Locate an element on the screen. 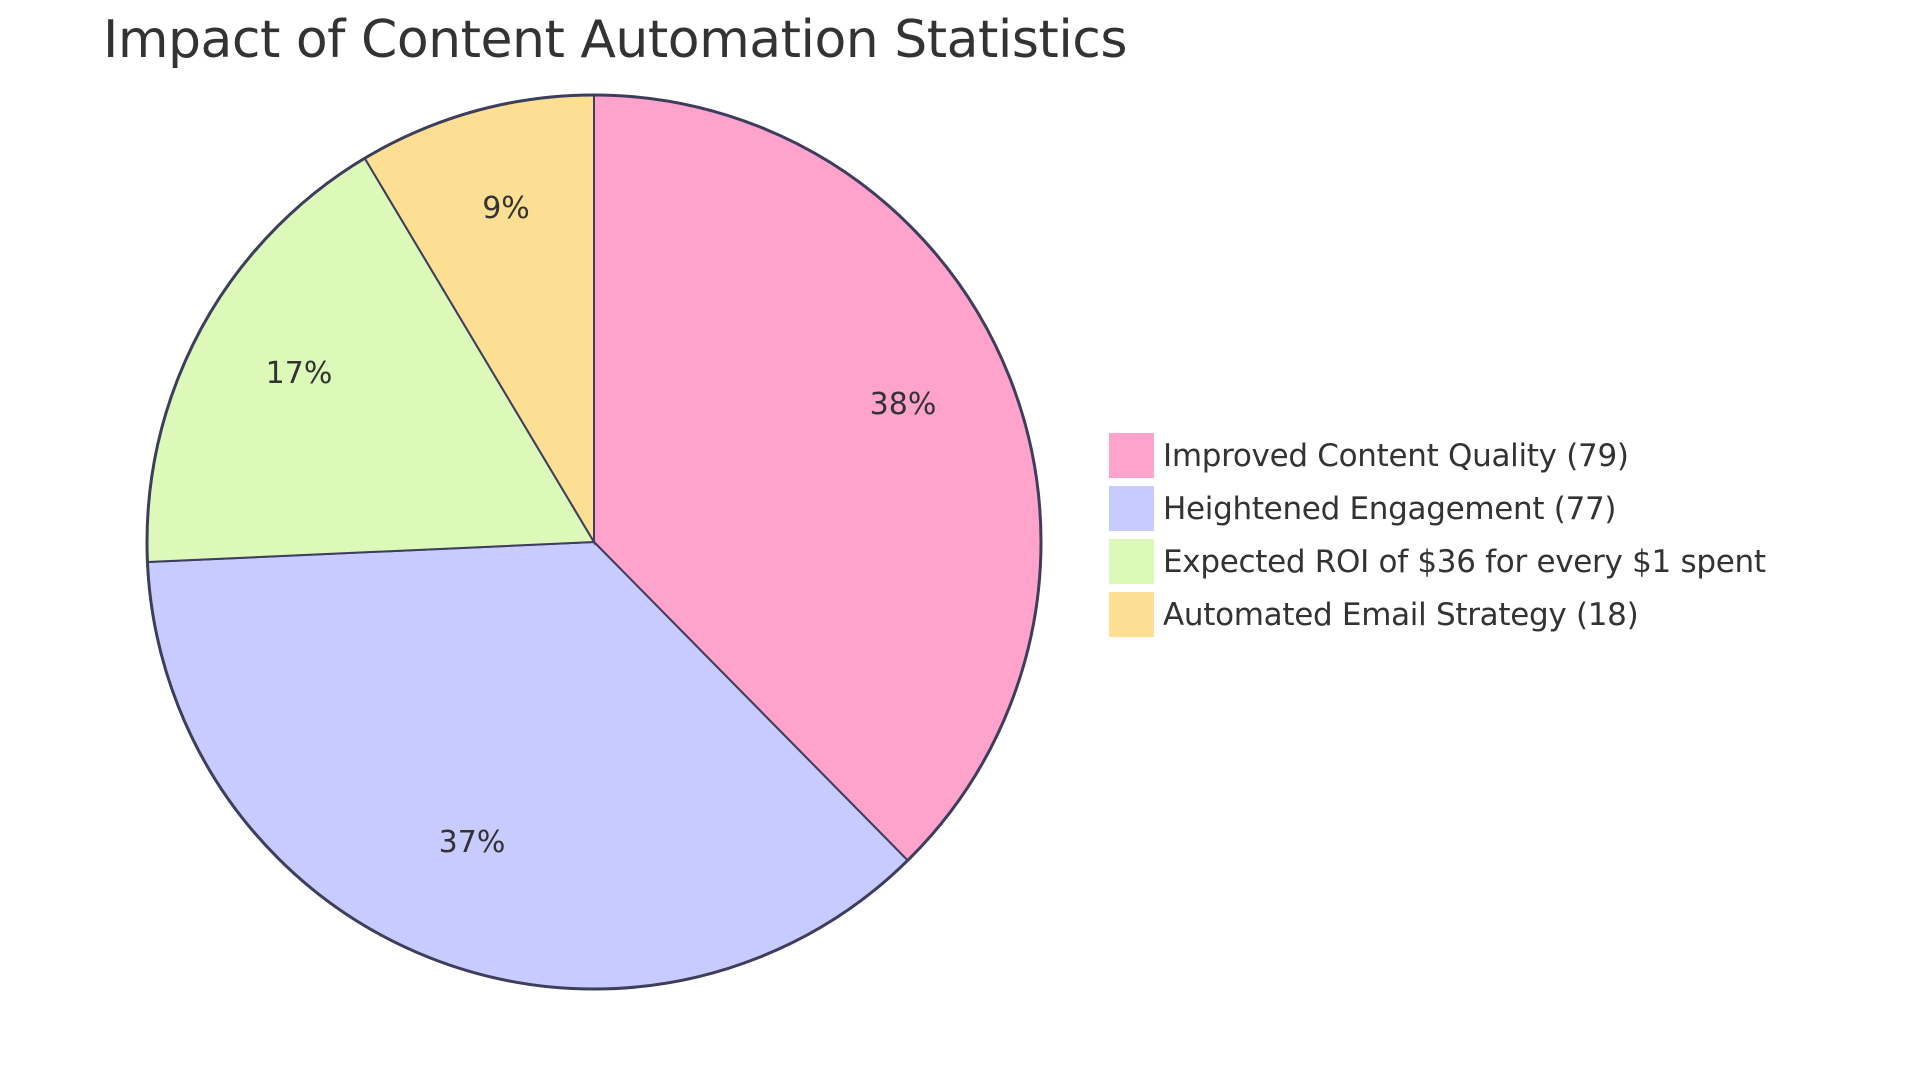  legend-item-expected-roi: Expected ROI of $36 for every $1 spent is located at coordinates (1437, 561).